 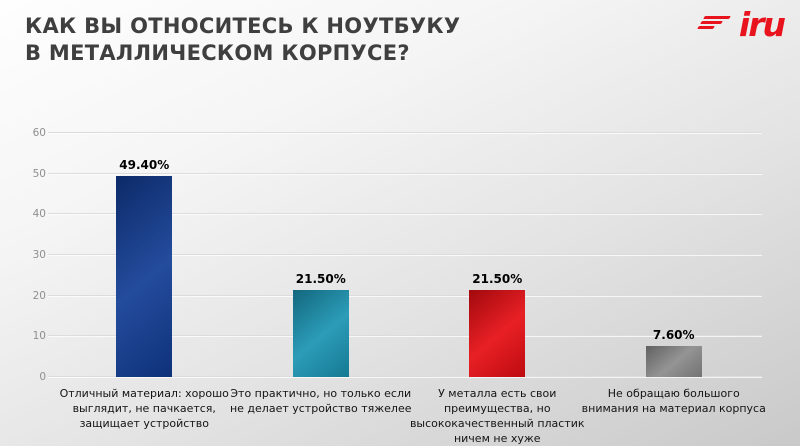 What do you see at coordinates (762, 24) in the screenshot?
I see `logo-text: iru` at bounding box center [762, 24].